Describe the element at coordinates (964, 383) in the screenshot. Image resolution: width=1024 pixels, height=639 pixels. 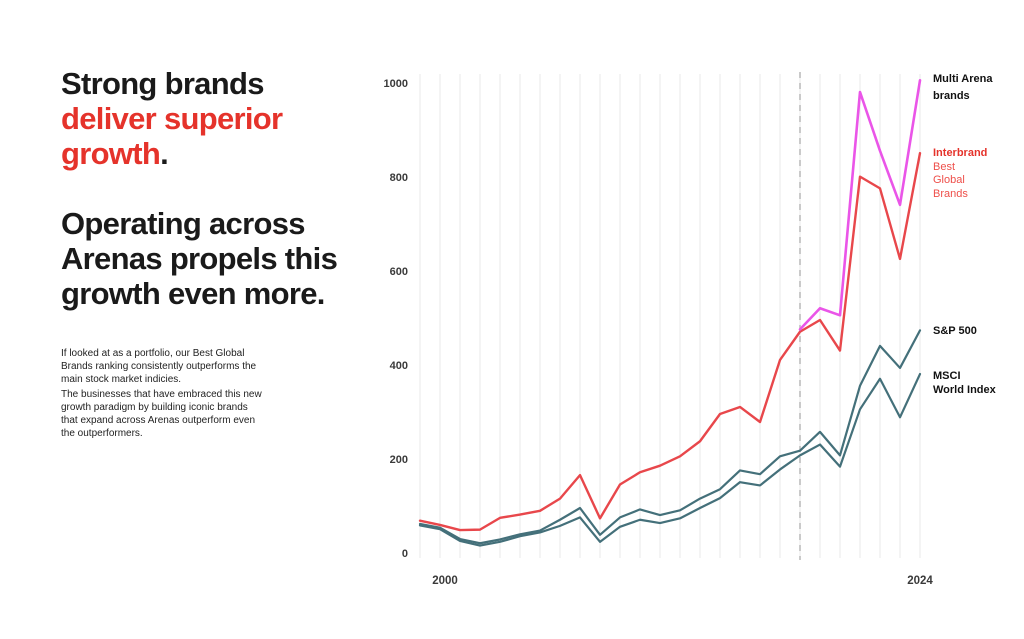
I see `series-label-msci-world-index: MSCI World Index` at that location.